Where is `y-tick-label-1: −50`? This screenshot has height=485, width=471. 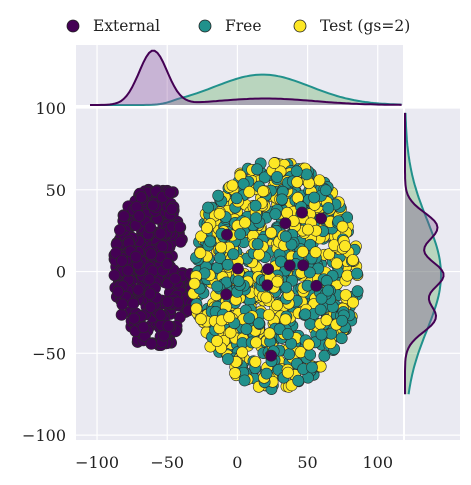 y-tick-label-1: −50 is located at coordinates (49, 353).